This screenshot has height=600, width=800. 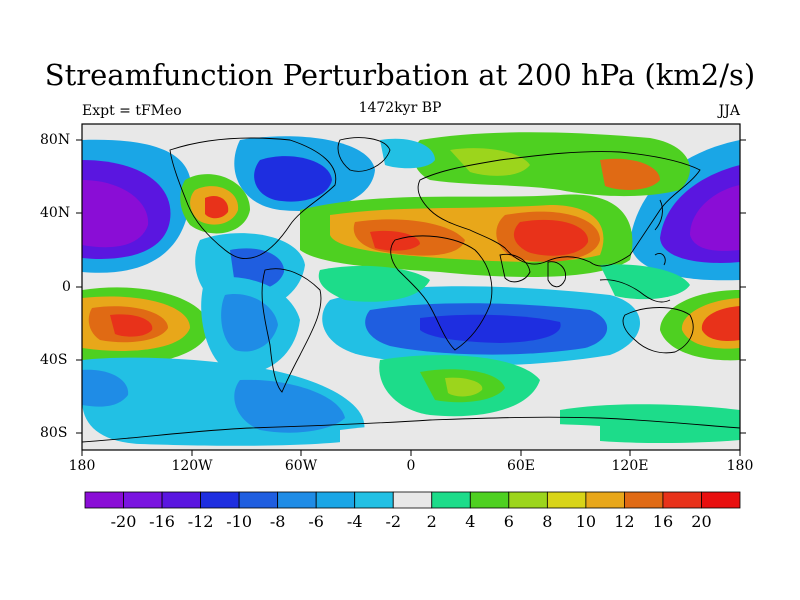 What do you see at coordinates (132, 111) in the screenshot?
I see `experiment-label: Expt = tFMeo` at bounding box center [132, 111].